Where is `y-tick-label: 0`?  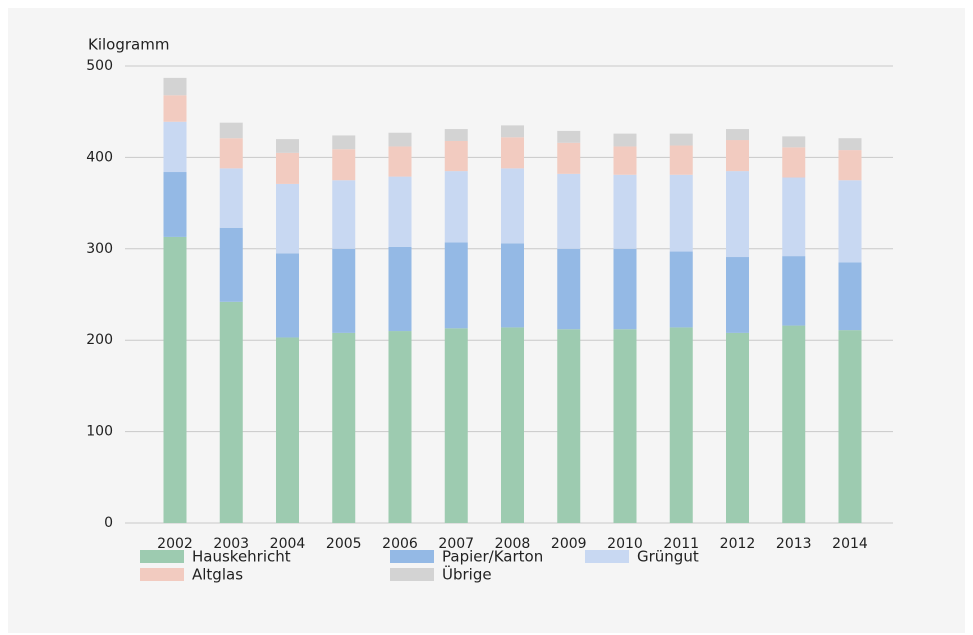
y-tick-label: 0 is located at coordinates (108, 523).